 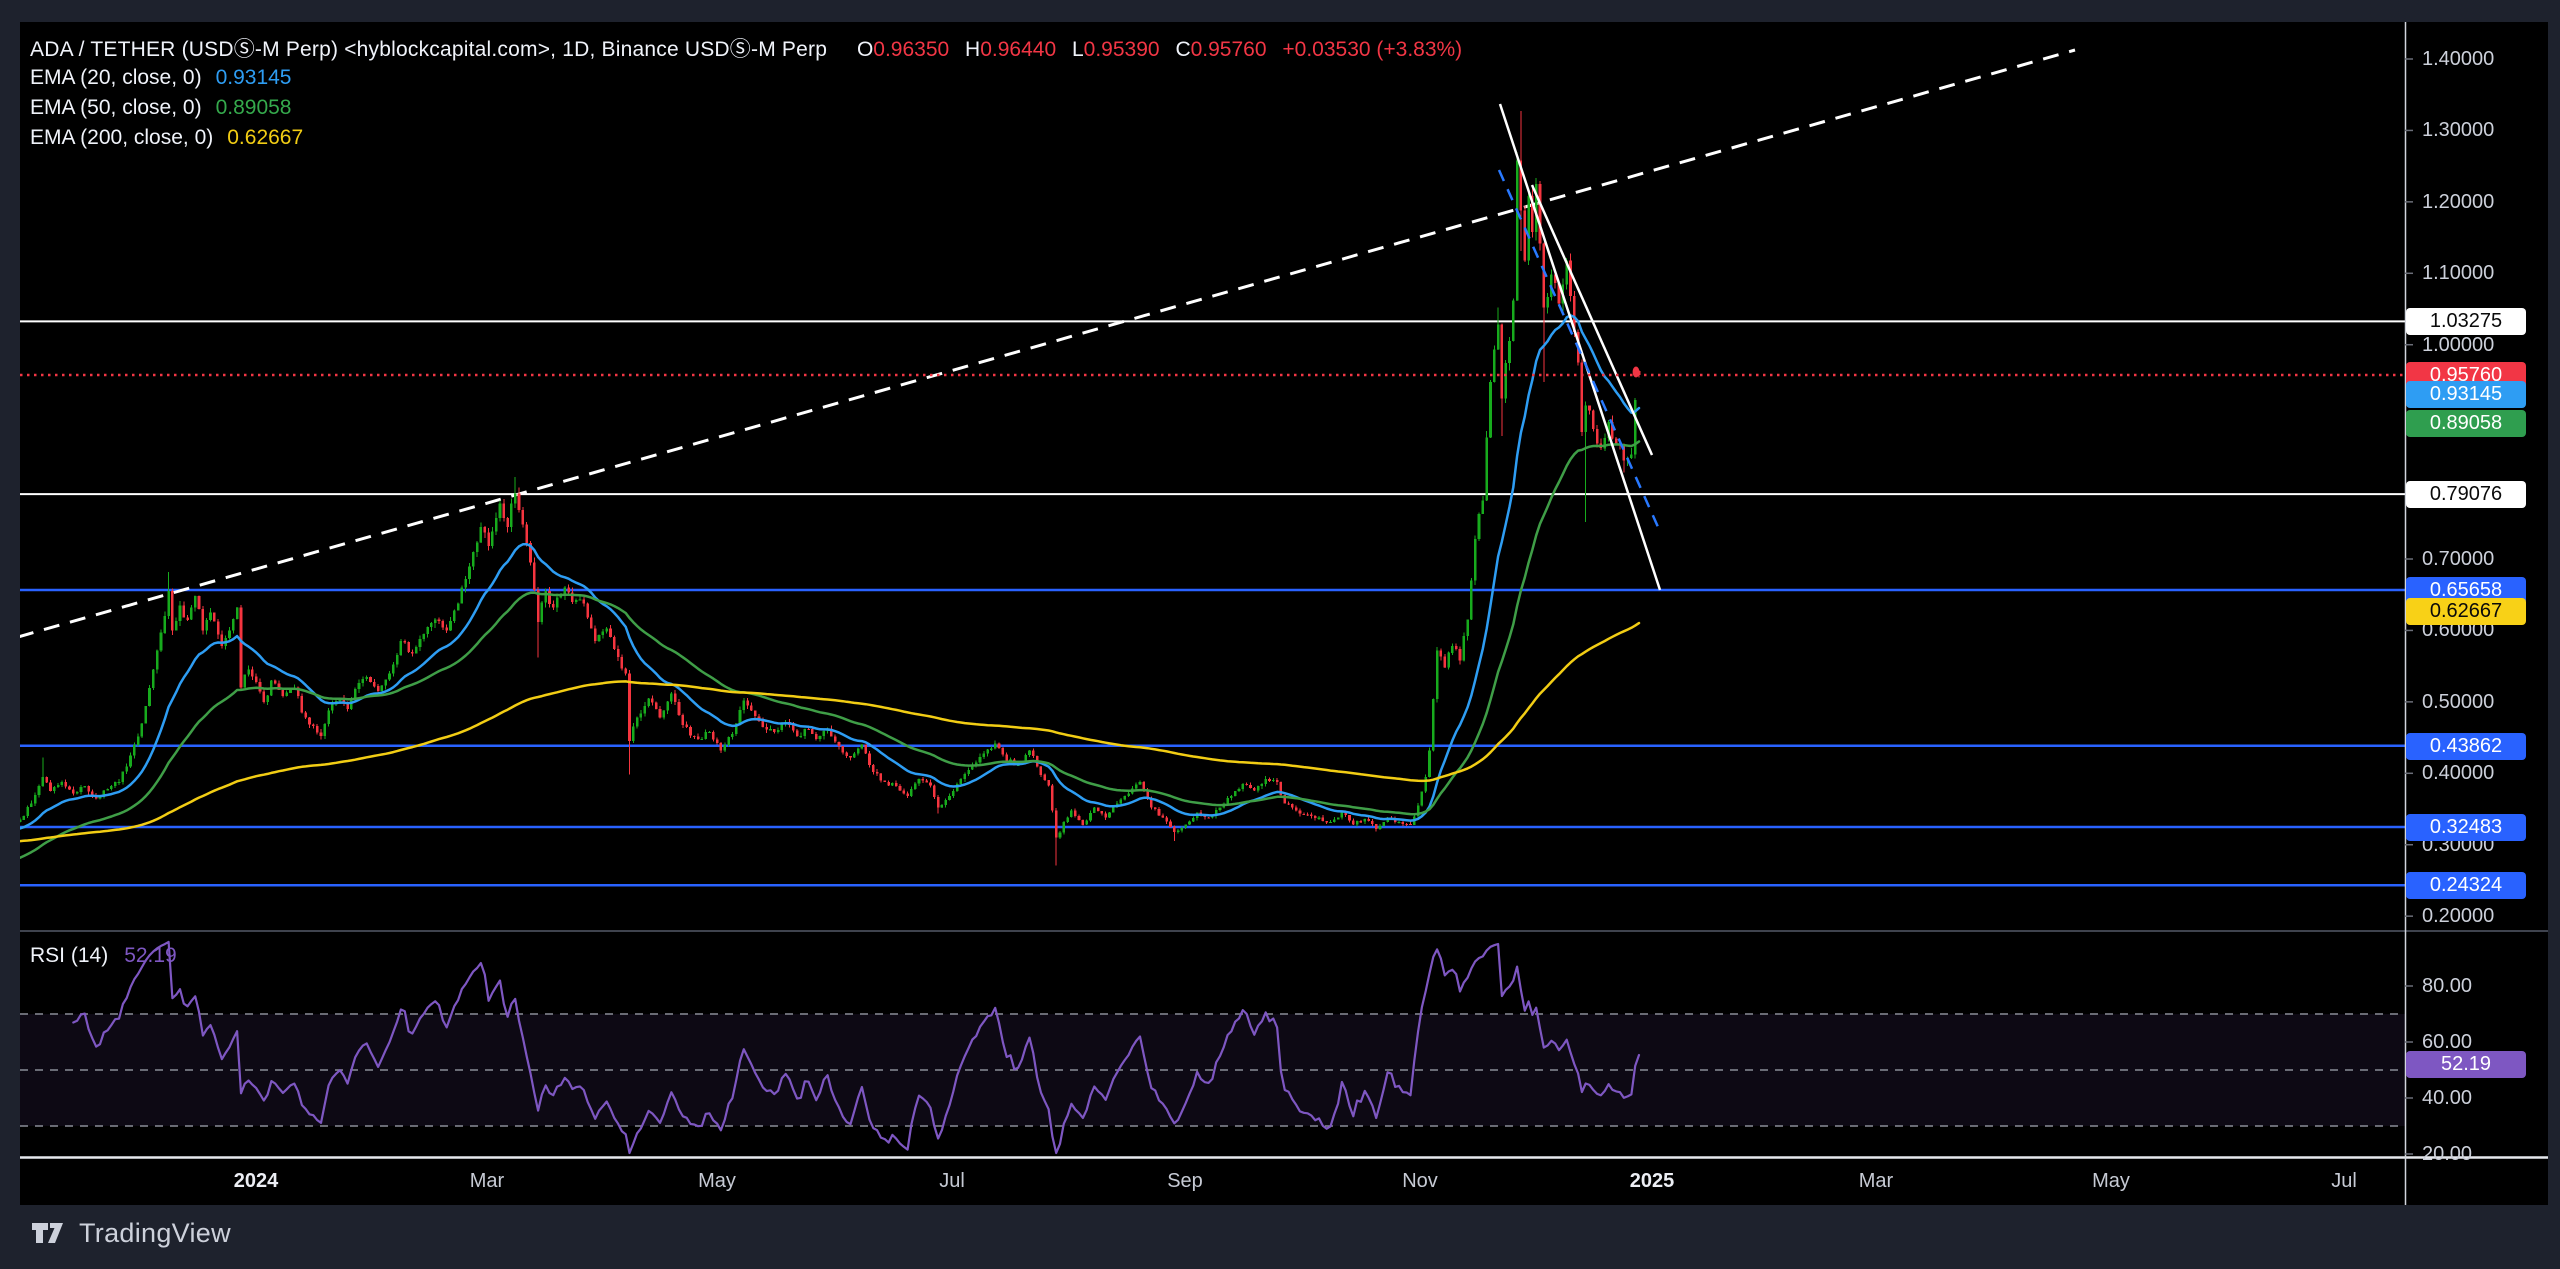 What do you see at coordinates (2447, 986) in the screenshot?
I see `rsi-axis-label: 80.00` at bounding box center [2447, 986].